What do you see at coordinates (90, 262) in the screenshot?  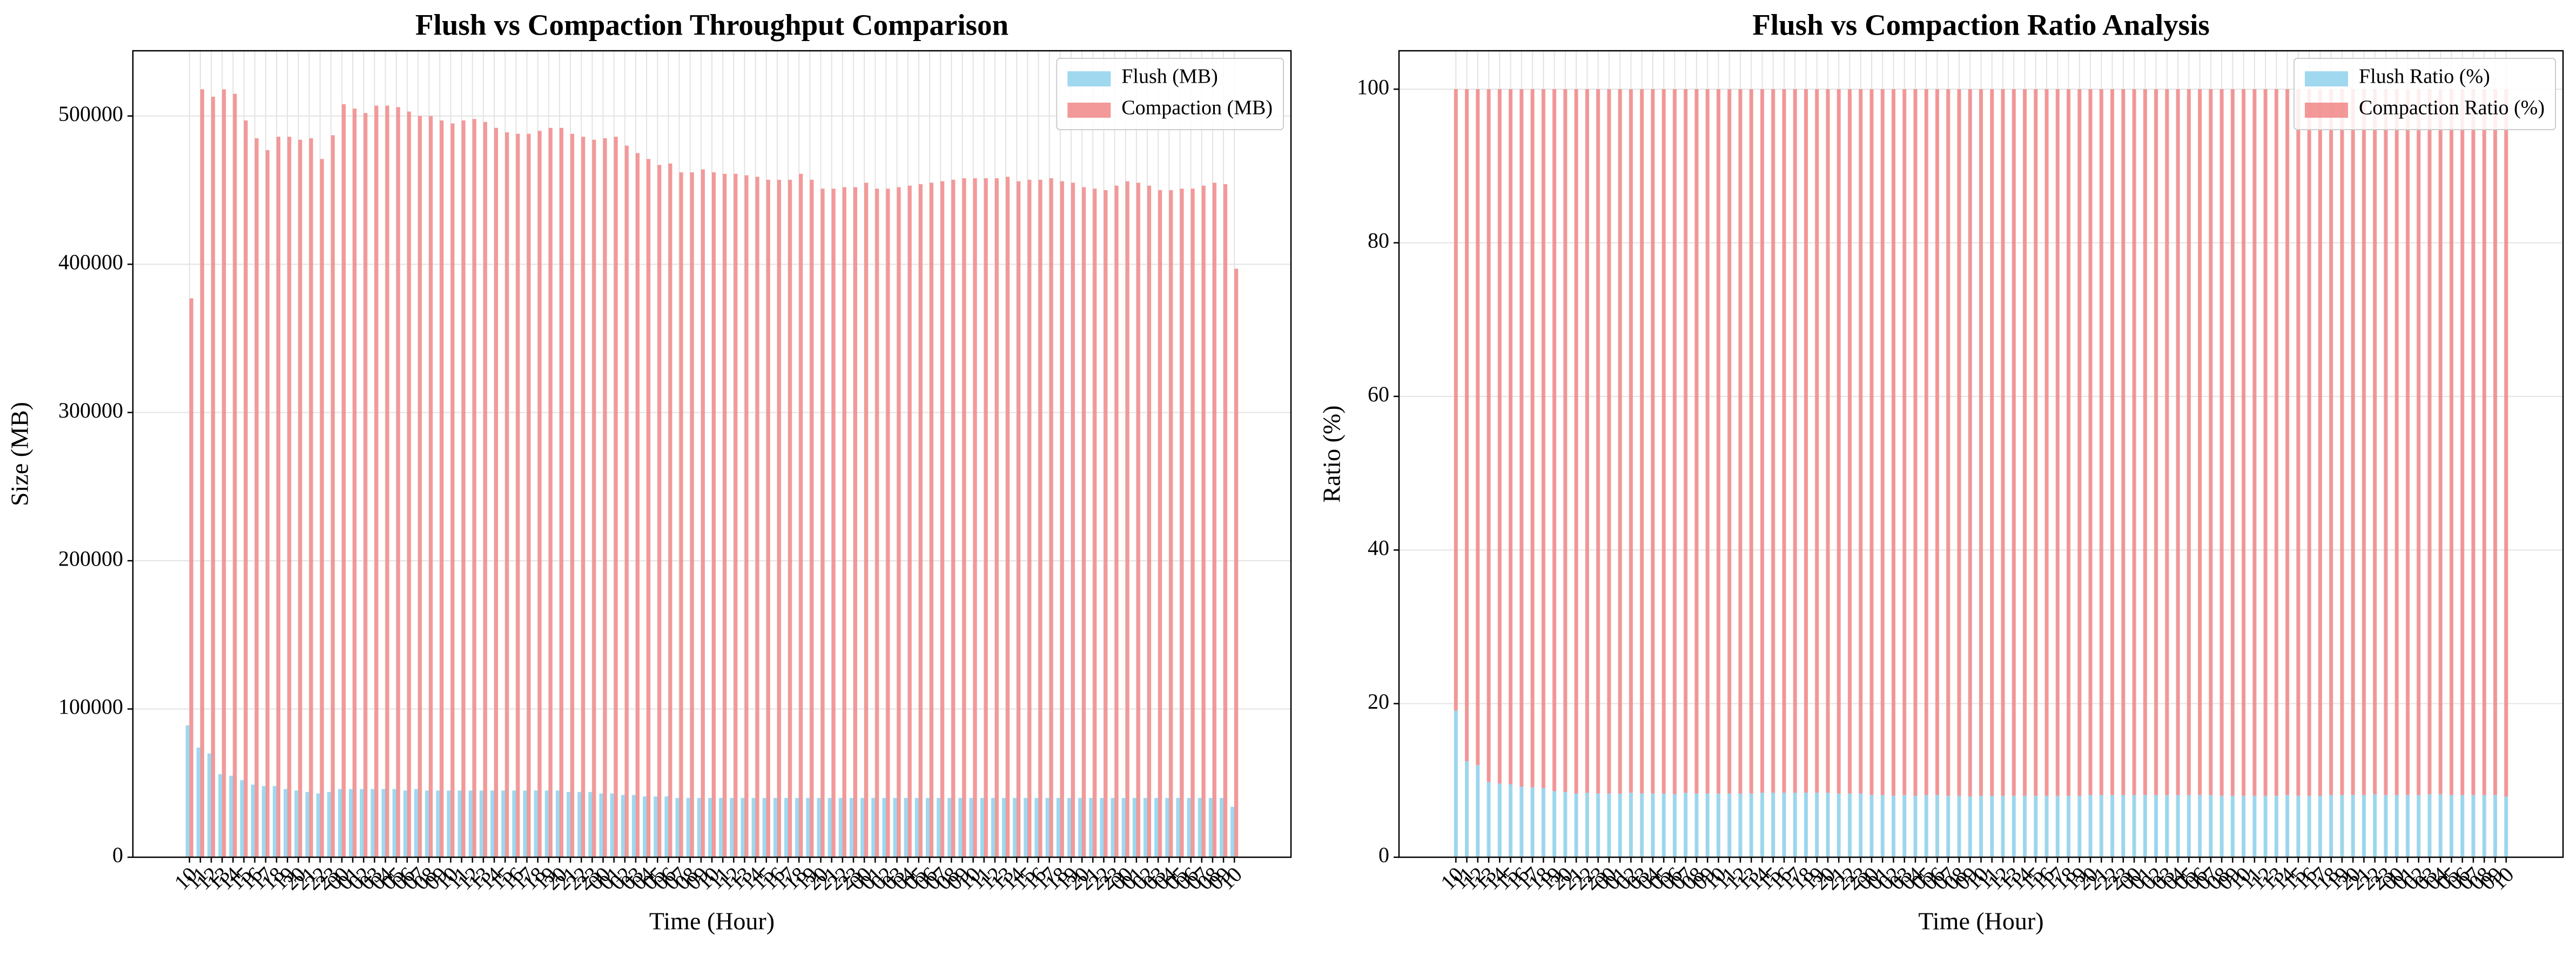 I see `y-tick-label: 400000` at bounding box center [90, 262].